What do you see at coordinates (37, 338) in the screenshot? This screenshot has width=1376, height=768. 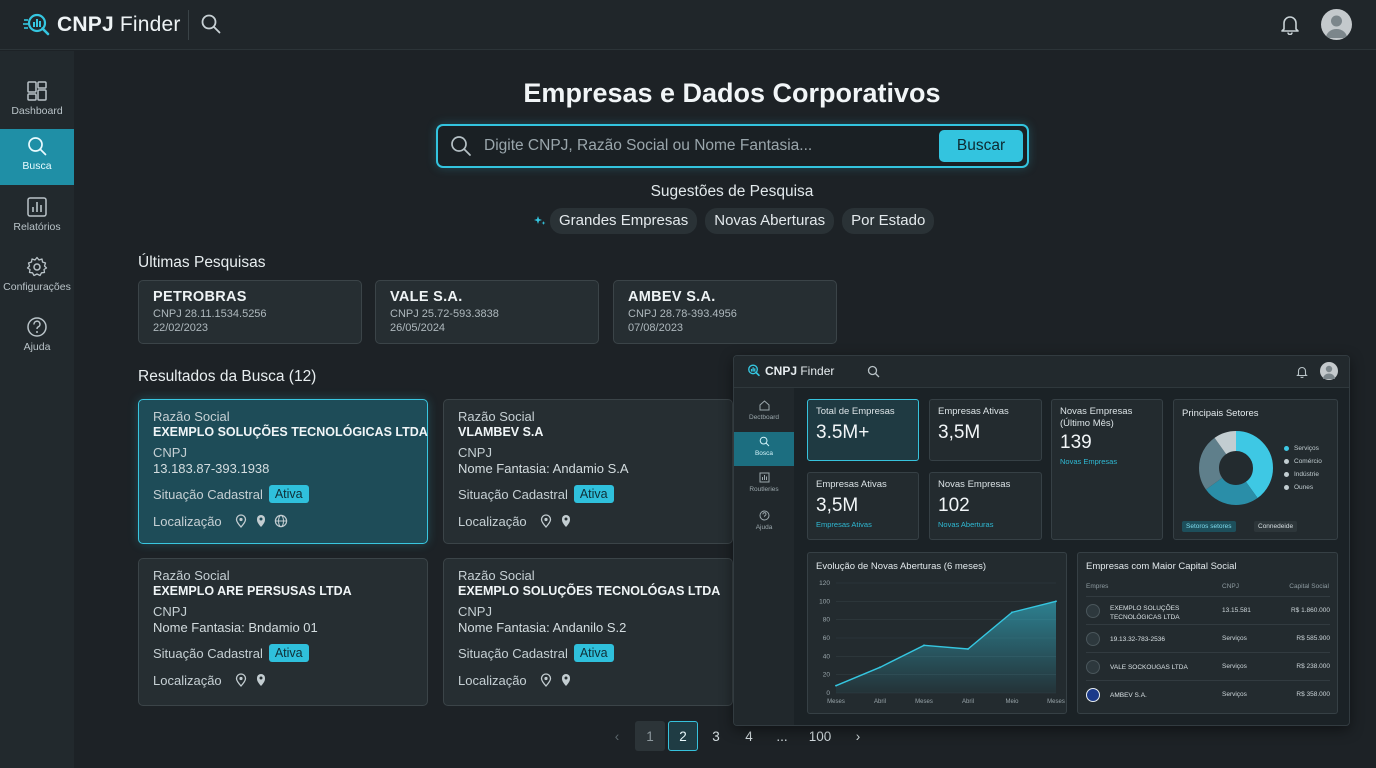 I see `sidebar-item-ajuda: Ajuda` at bounding box center [37, 338].